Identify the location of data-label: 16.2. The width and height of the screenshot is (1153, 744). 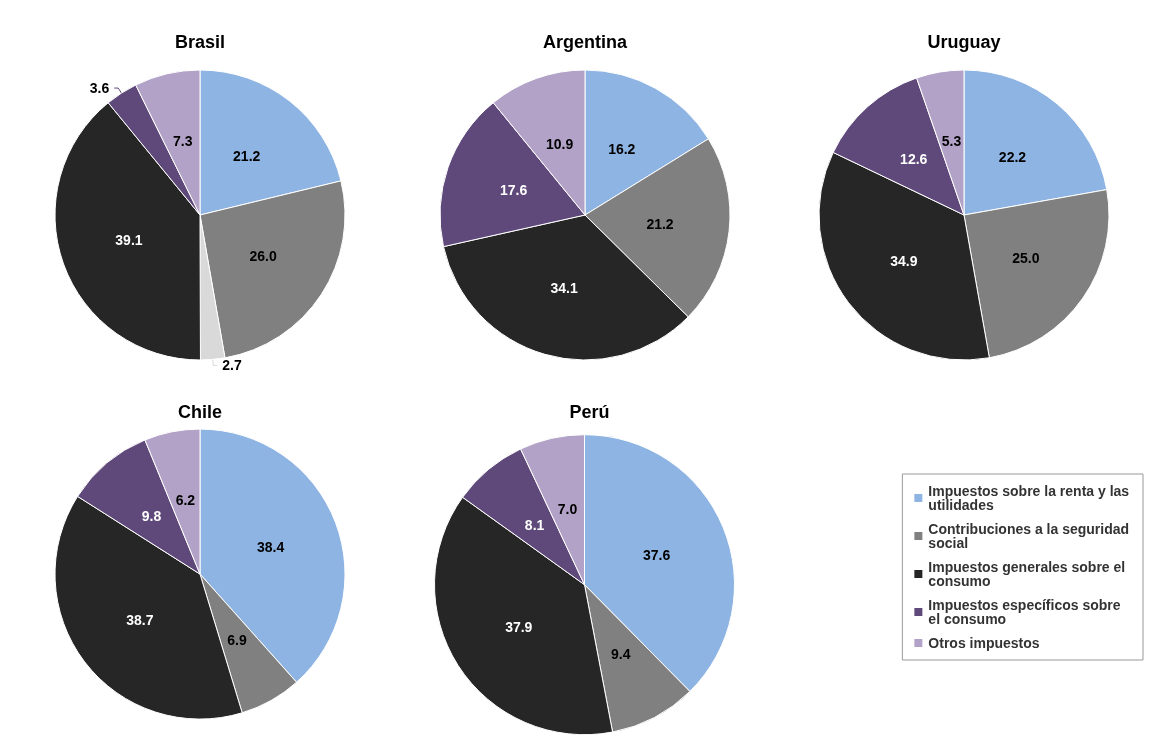
(622, 149).